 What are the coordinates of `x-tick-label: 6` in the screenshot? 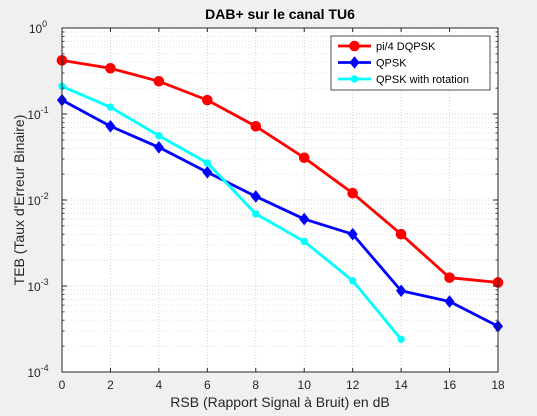 It's located at (207, 385).